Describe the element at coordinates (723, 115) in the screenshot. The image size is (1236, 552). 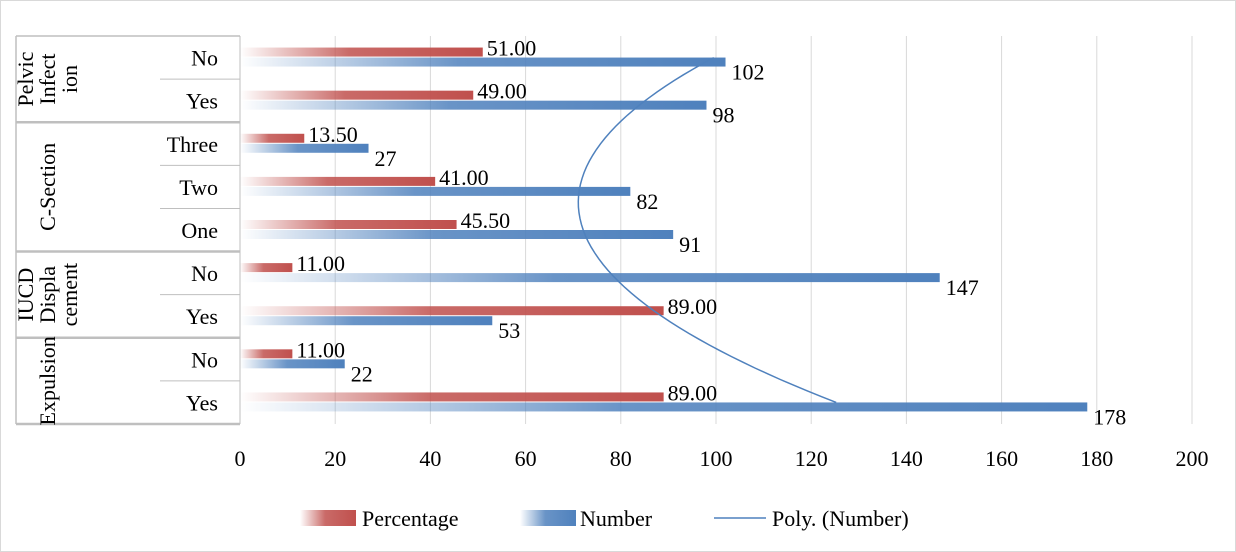
I see `data-label-number: 98` at that location.